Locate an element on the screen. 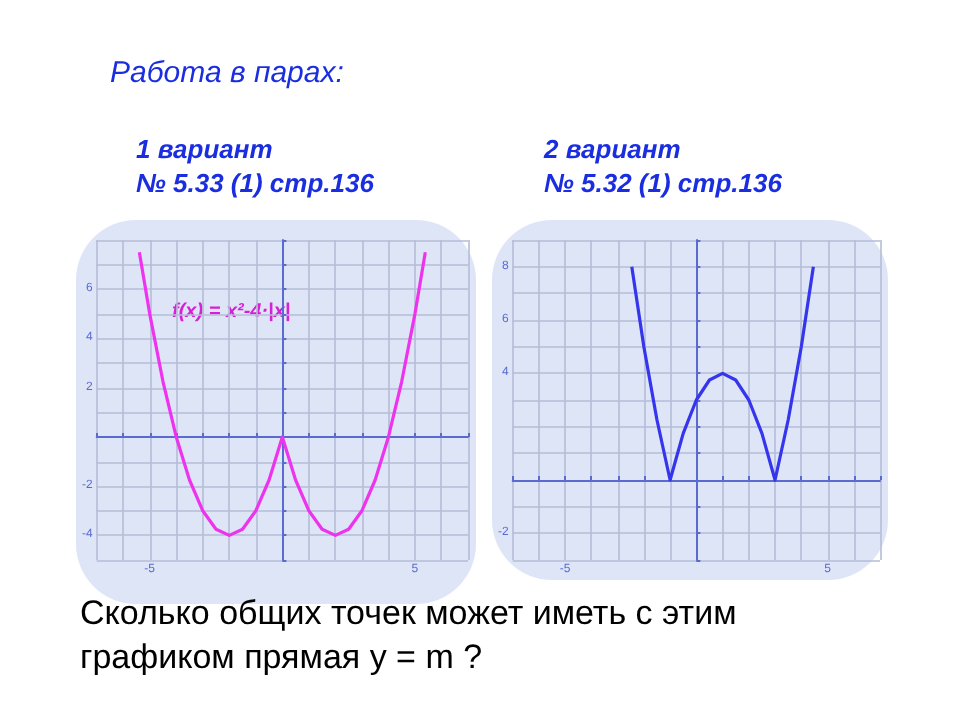 The width and height of the screenshot is (960, 720). text: Работа в парах: is located at coordinates (227, 73).